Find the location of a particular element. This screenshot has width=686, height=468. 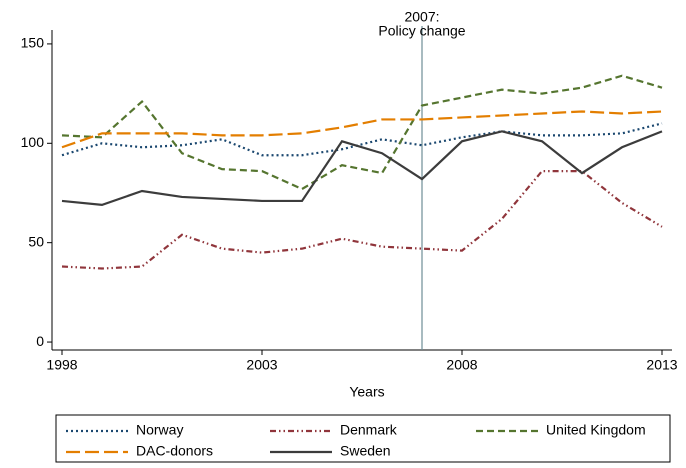

legend-box is located at coordinates (363, 438).